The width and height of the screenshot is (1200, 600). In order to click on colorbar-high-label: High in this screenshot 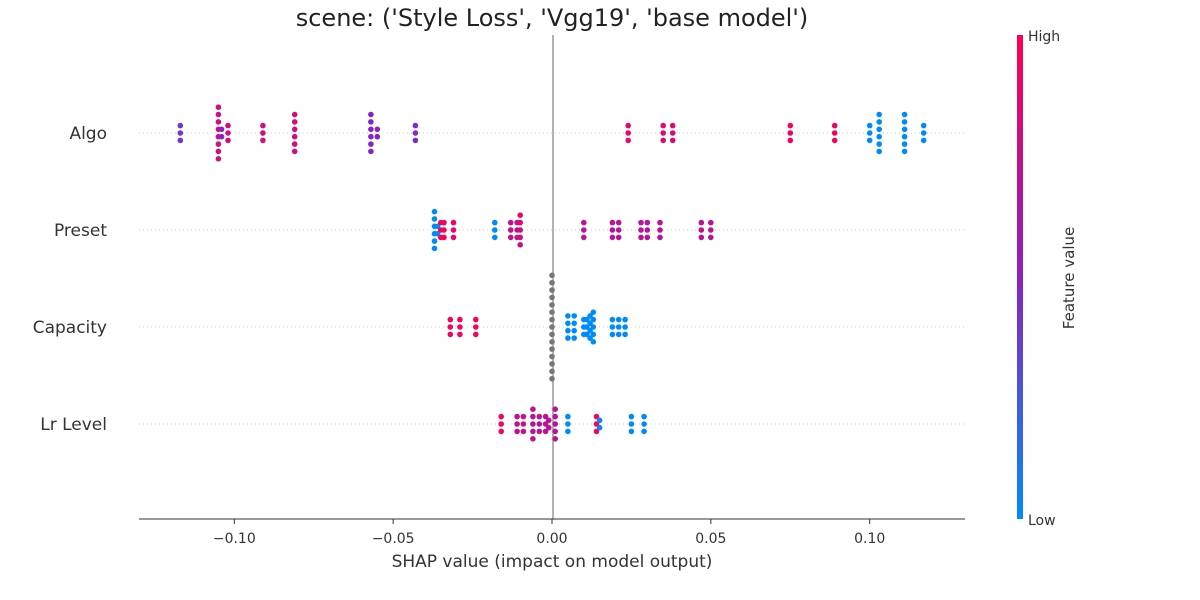, I will do `click(1044, 37)`.